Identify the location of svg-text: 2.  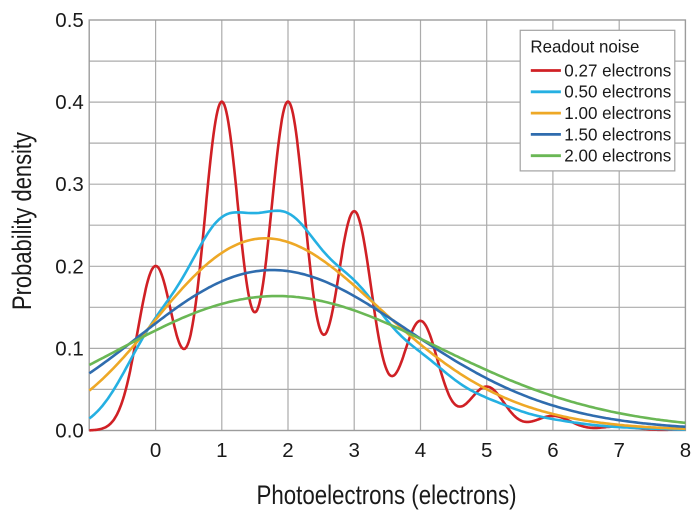
(287, 450).